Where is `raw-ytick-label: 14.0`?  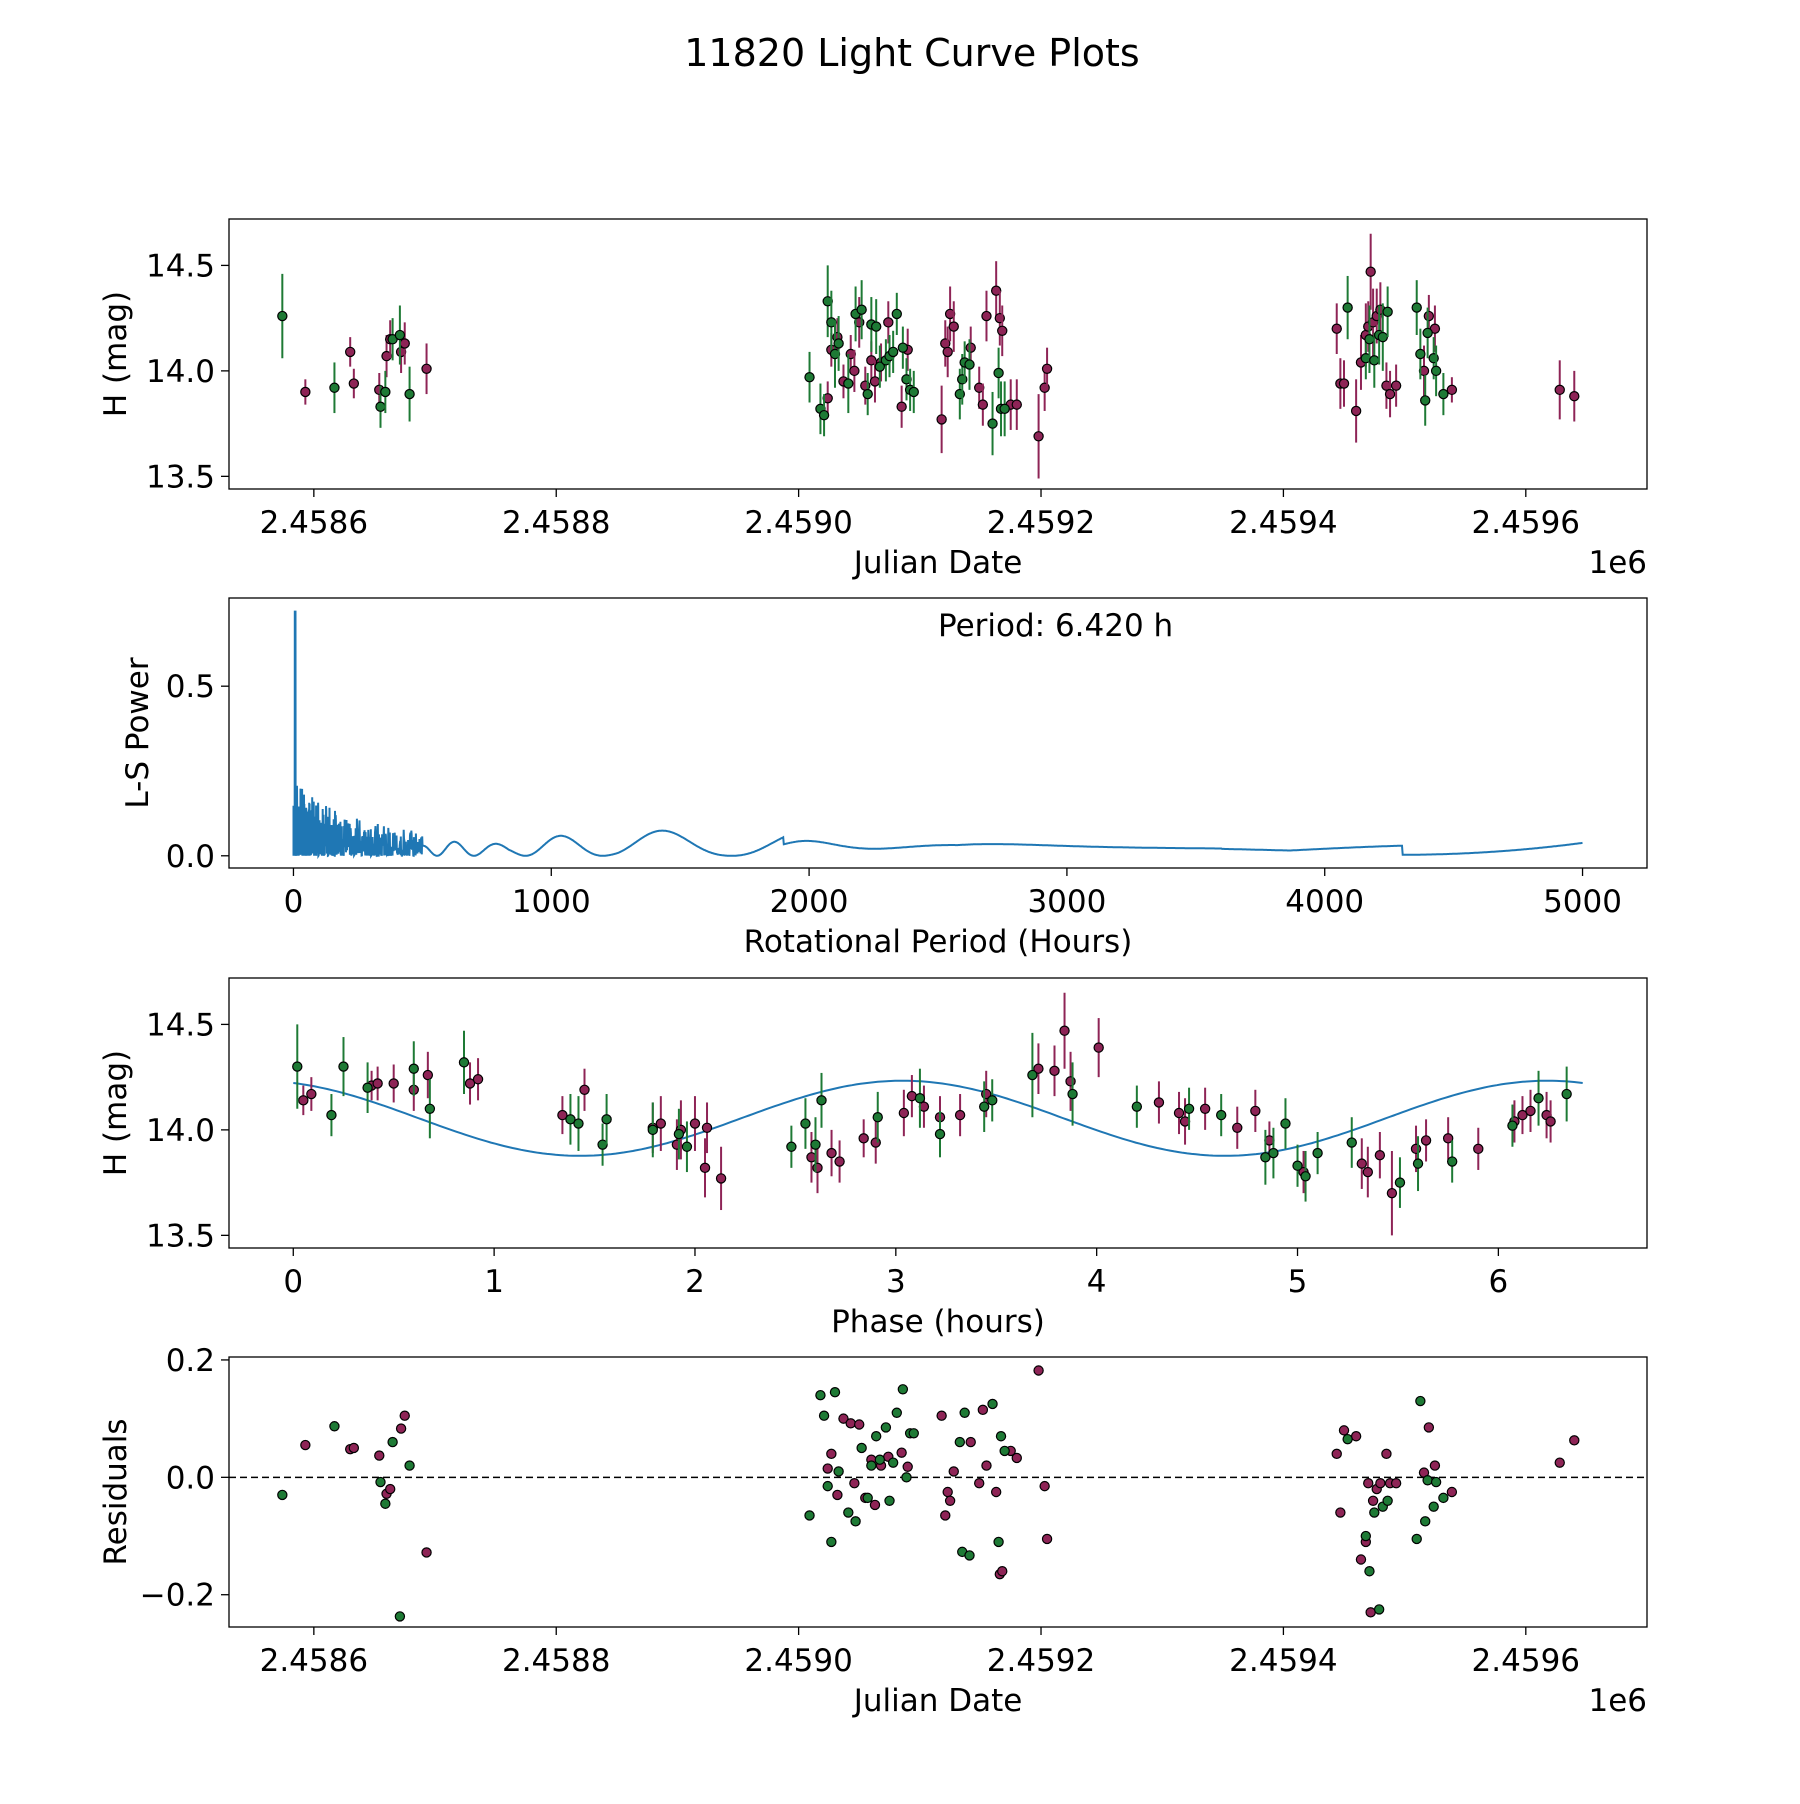 raw-ytick-label: 14.0 is located at coordinates (180, 372).